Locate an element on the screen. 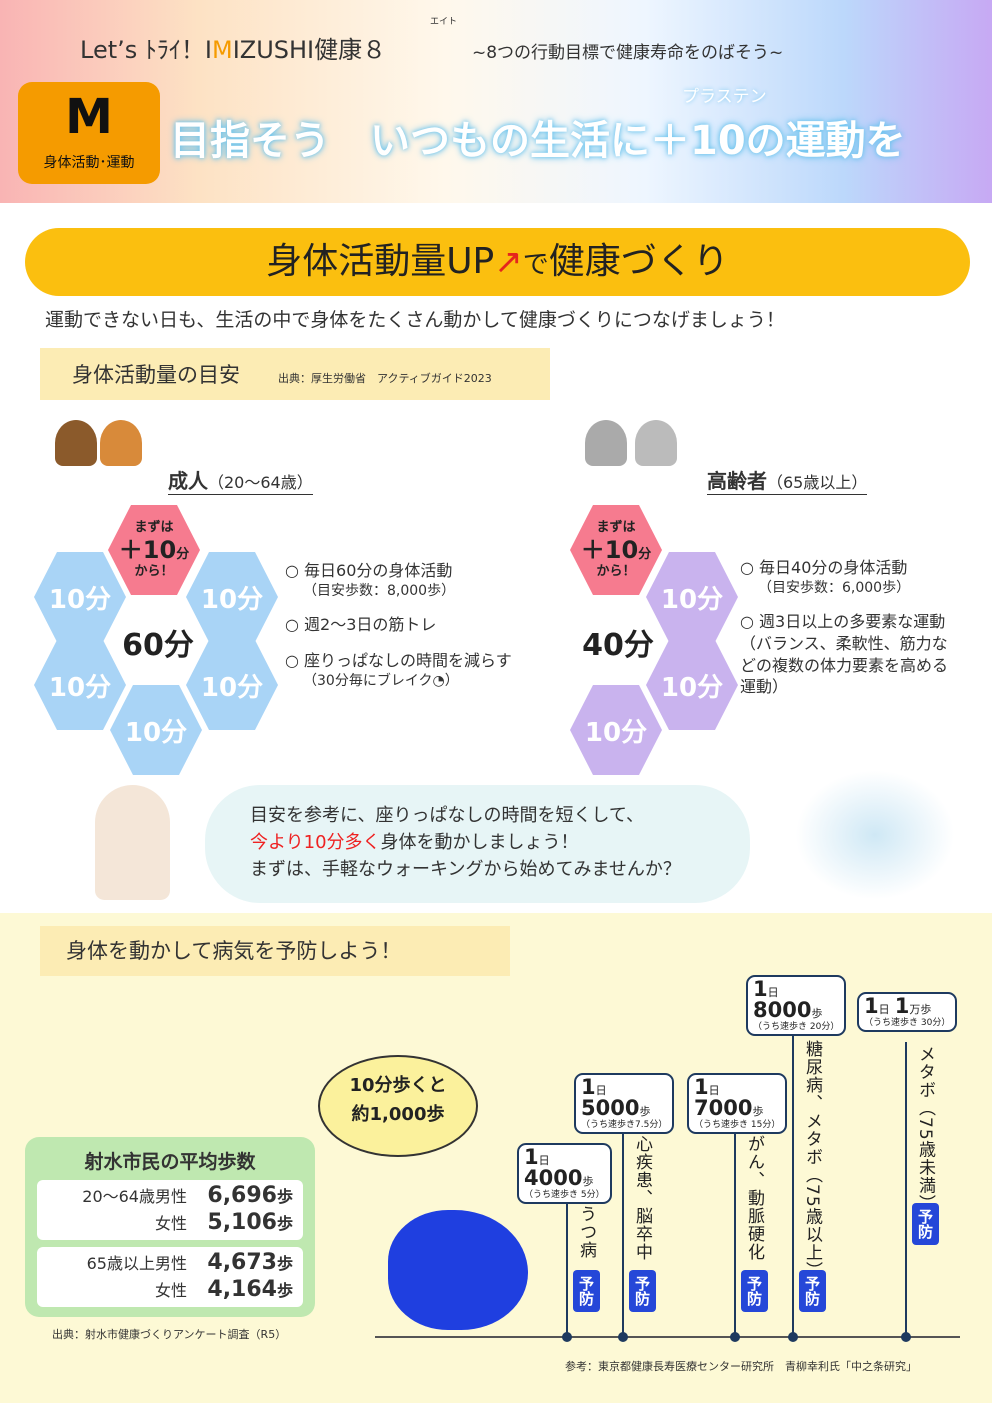 This screenshot has height=1403, width=992. average-title: 射水市民の平均歩数 is located at coordinates (170, 1162).